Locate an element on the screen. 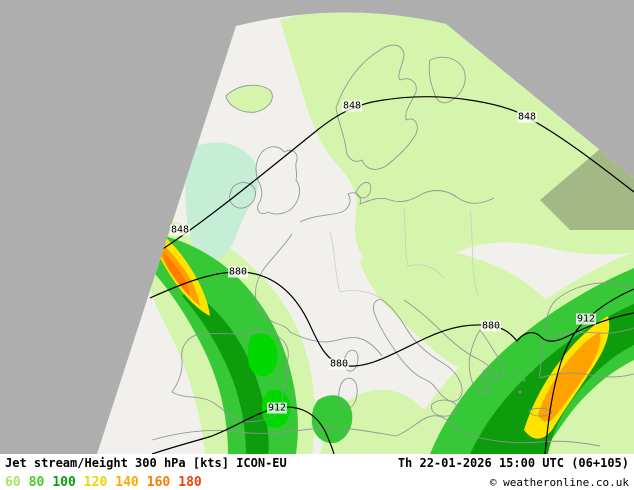  legend-value-60: 60 is located at coordinates (13, 482).